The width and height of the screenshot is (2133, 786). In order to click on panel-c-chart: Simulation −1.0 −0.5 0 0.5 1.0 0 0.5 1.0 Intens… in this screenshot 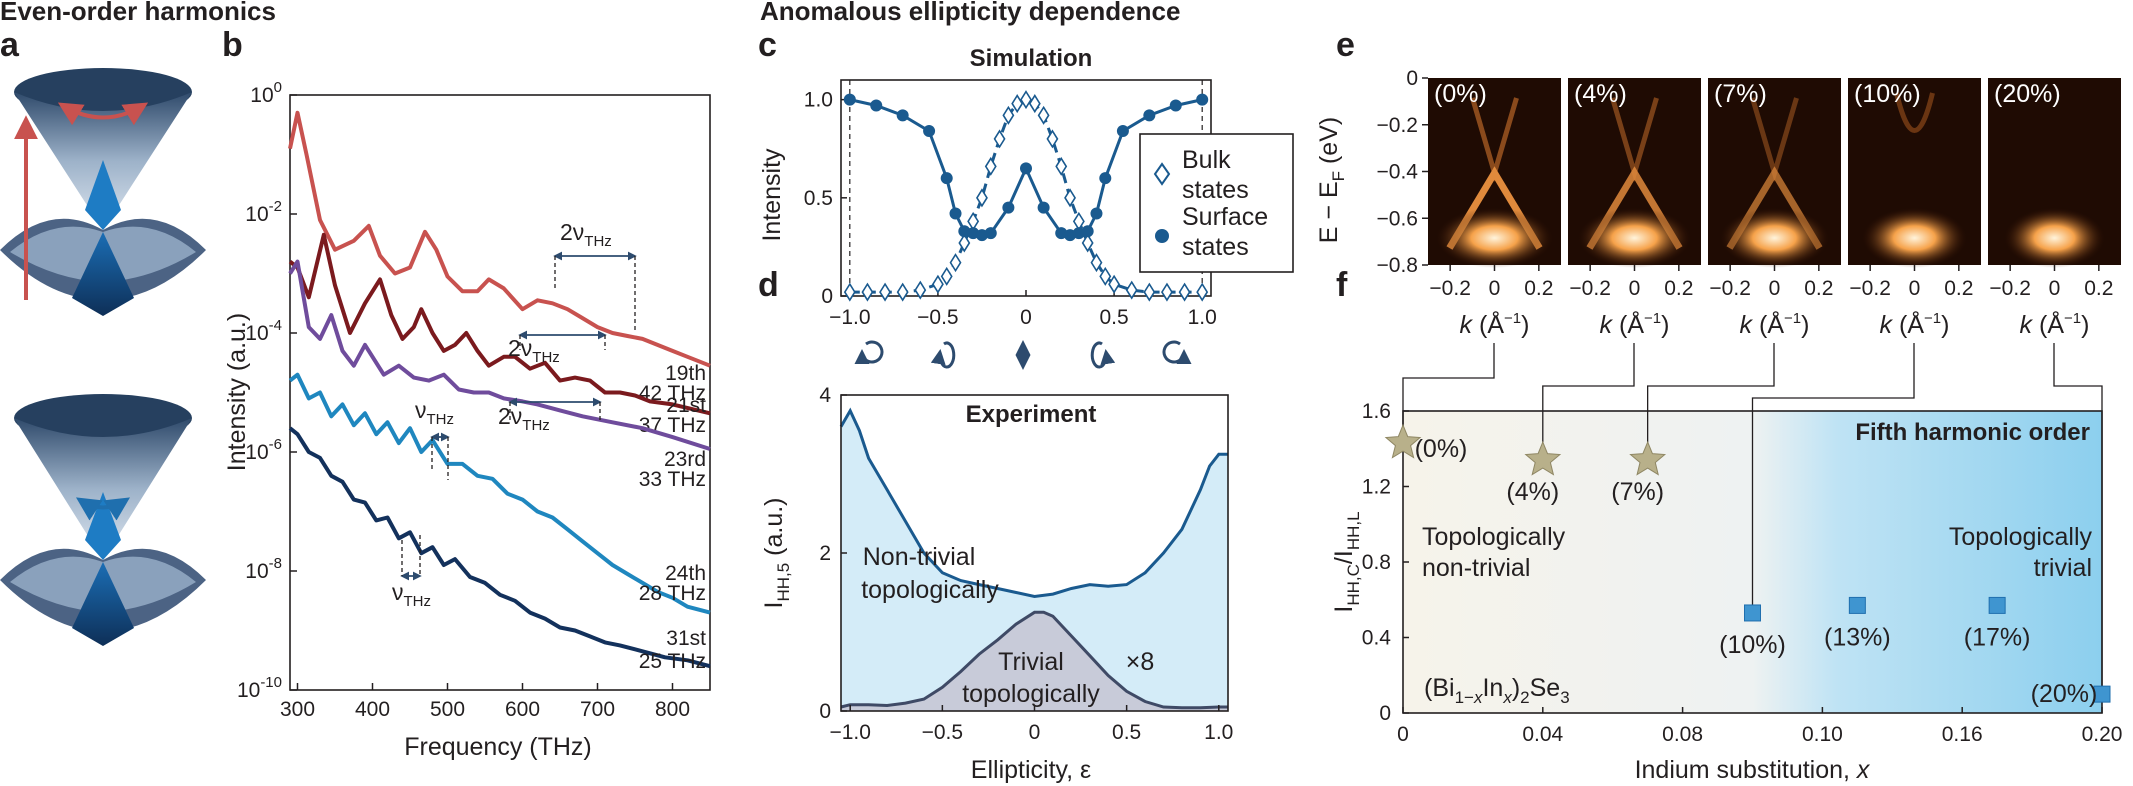, I will do `click(1026, 187)`.